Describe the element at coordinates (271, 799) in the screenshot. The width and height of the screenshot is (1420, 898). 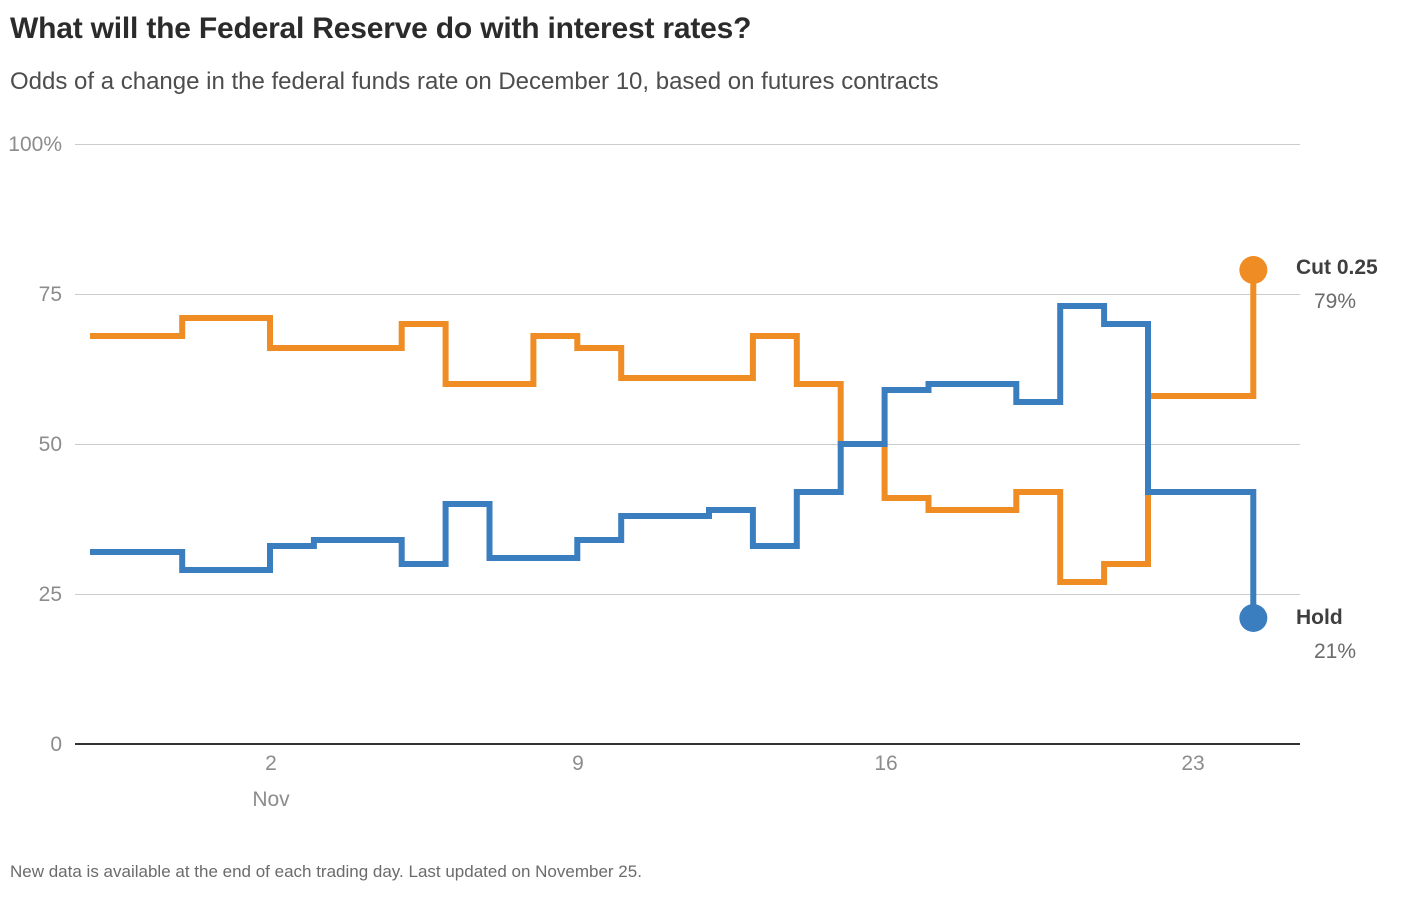
I see `x-tick-month: Nov` at that location.